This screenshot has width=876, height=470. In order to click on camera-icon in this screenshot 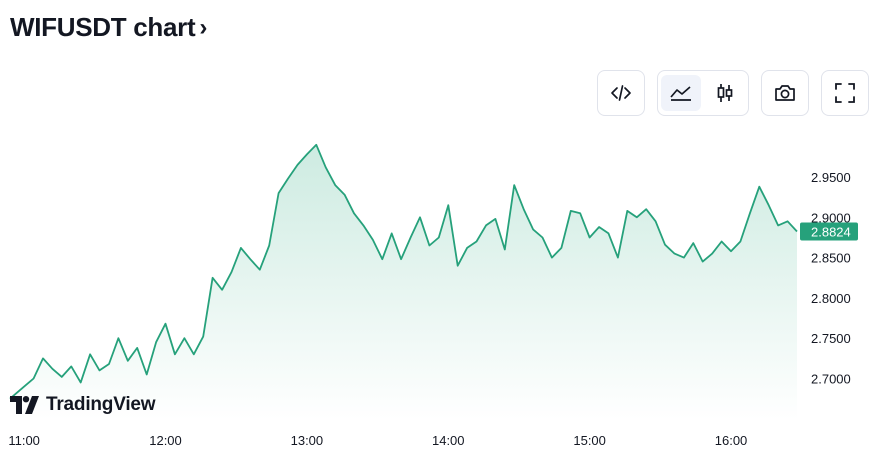, I will do `click(785, 93)`.